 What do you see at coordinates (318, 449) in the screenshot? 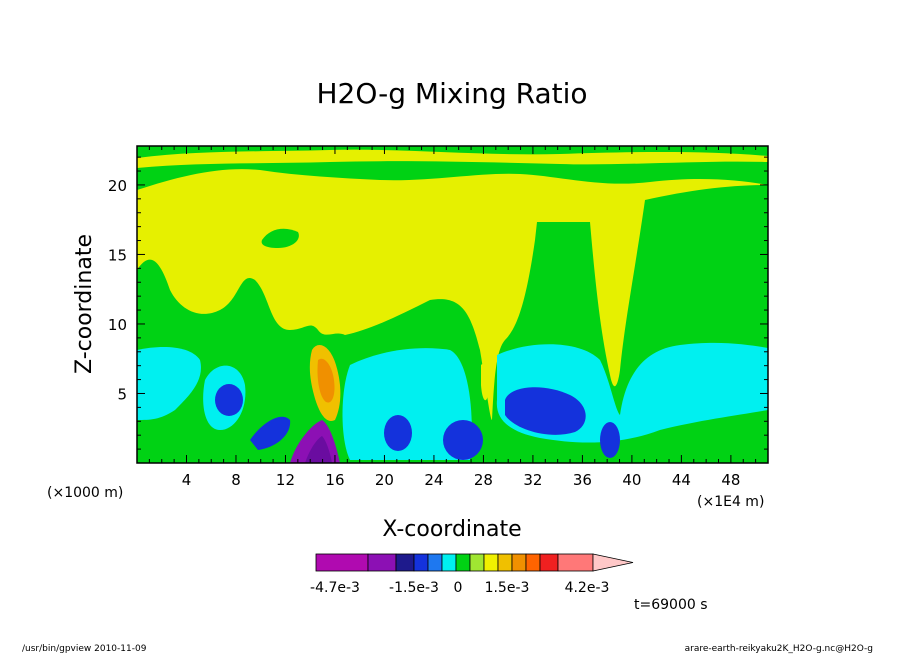
I see `region-purple-dark` at bounding box center [318, 449].